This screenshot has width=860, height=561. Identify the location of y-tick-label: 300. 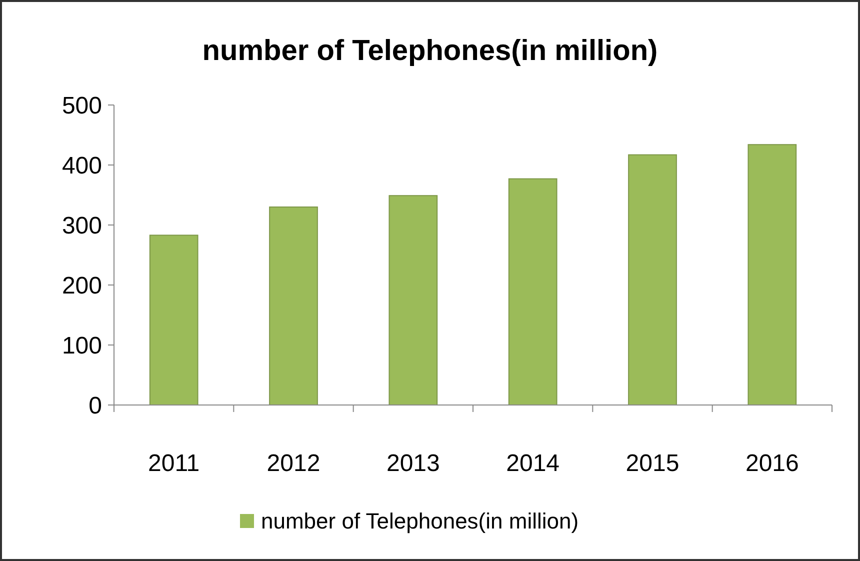
(82, 226).